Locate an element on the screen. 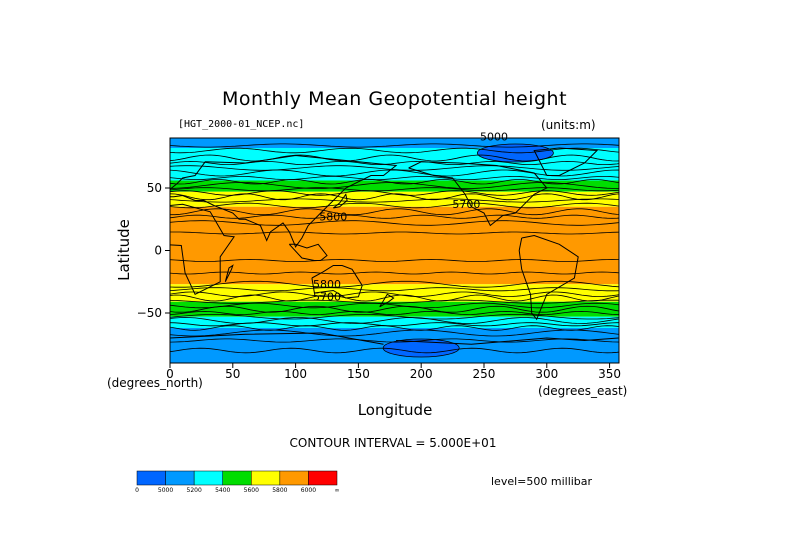 The height and width of the screenshot is (558, 789). contour-interval-text: CONTOUR INTERVAL = 5.000E+01 is located at coordinates (393, 443).